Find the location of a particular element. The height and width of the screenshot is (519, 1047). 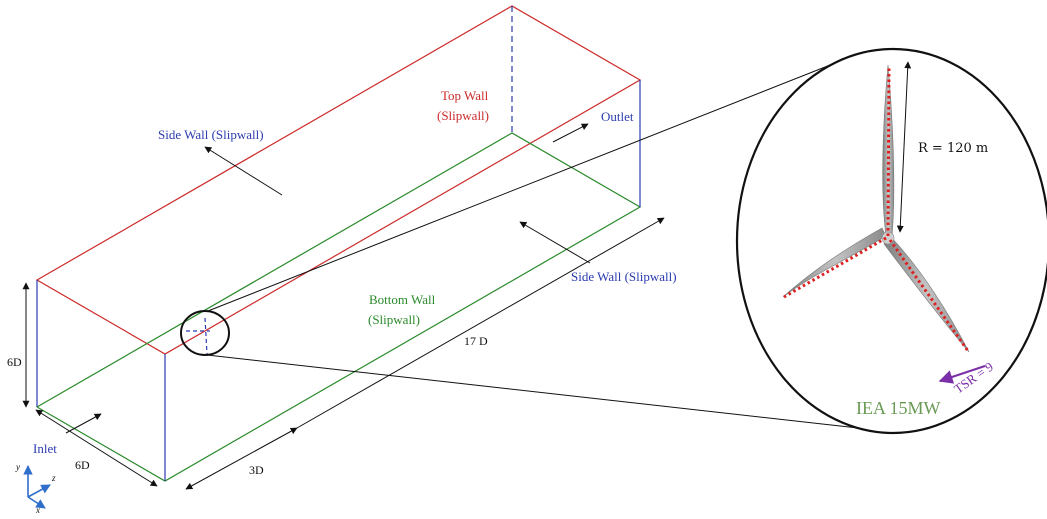

axis-x-label: x is located at coordinates (37, 509).